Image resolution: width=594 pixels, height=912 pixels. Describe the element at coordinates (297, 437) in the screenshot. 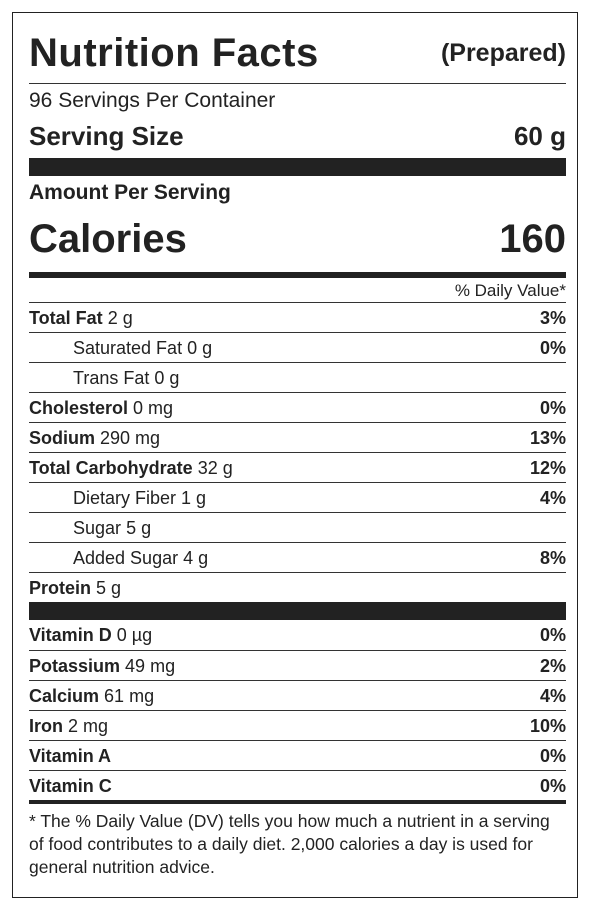

I see `nutrient-row: Sodium 290 mg 13%` at that location.